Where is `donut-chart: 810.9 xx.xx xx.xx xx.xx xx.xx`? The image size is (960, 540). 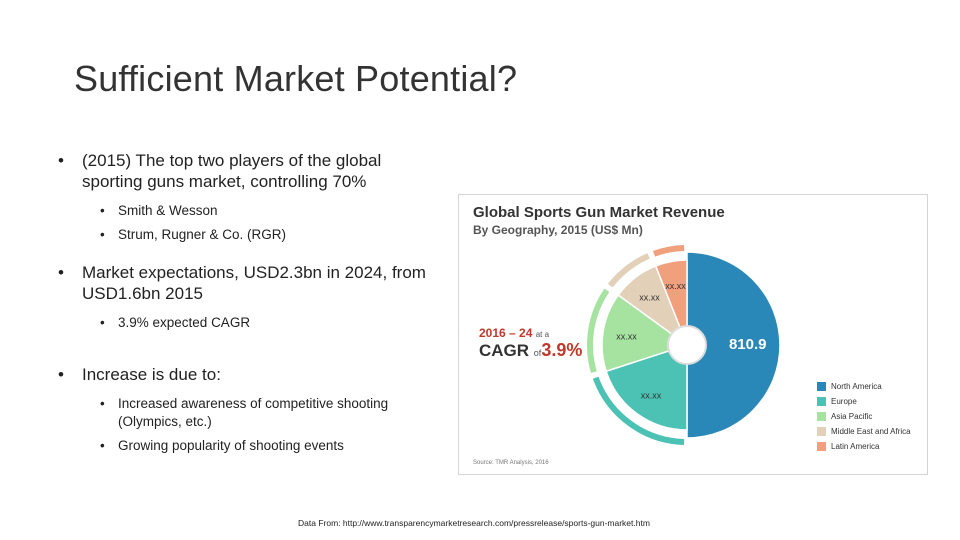 donut-chart: 810.9 xx.xx xx.xx xx.xx xx.xx is located at coordinates (684, 345).